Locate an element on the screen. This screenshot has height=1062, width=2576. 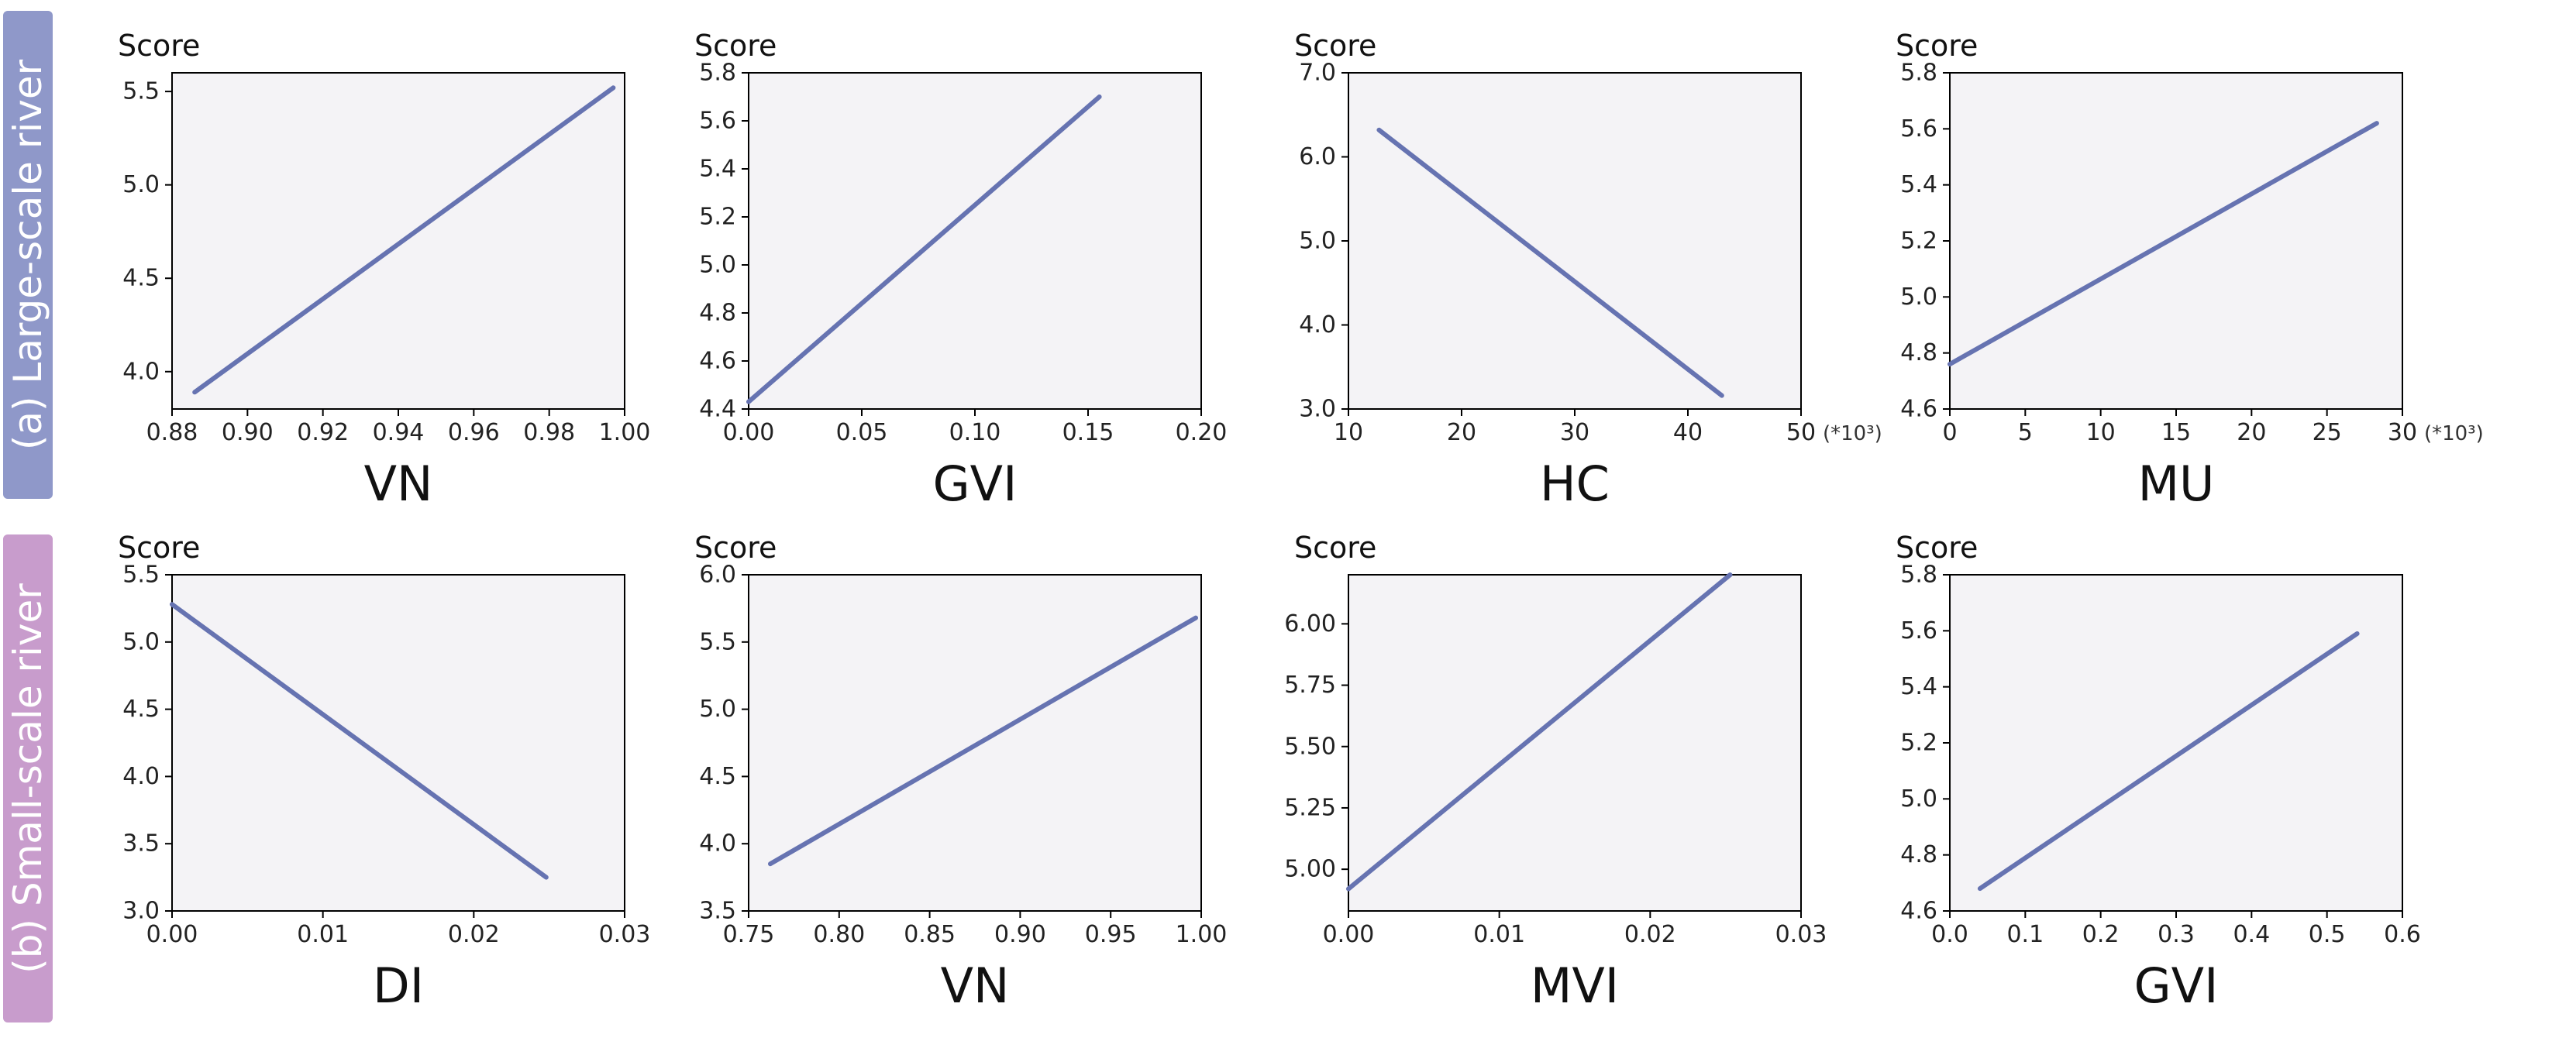
x-tick-label: 0.4 is located at coordinates (2251, 935).